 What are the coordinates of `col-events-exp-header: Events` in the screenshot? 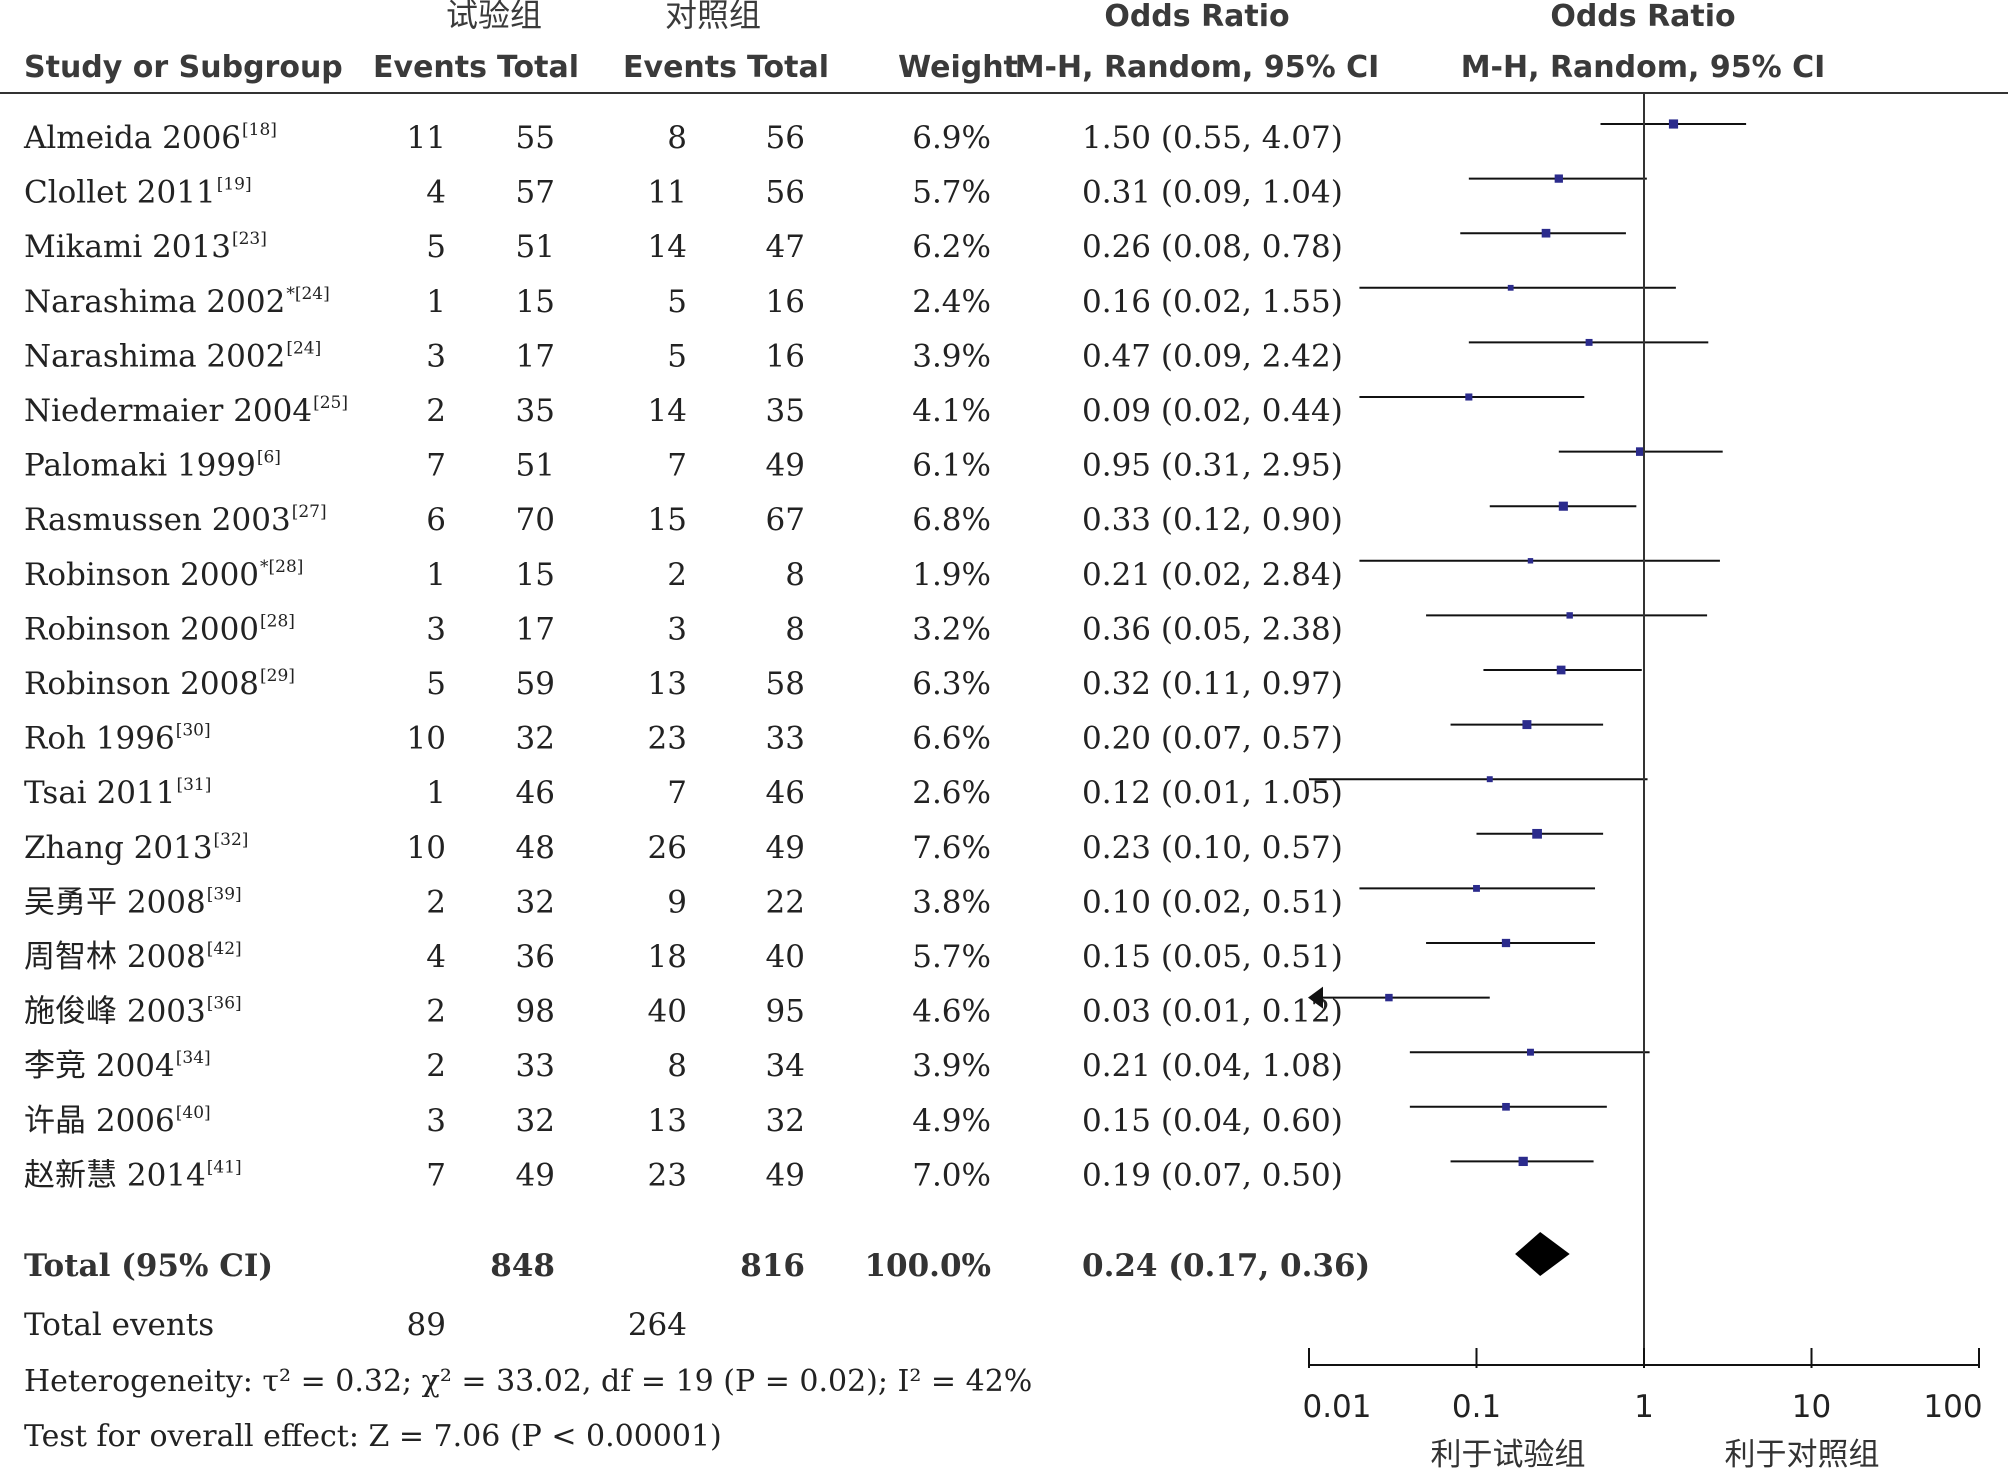 It's located at (430, 67).